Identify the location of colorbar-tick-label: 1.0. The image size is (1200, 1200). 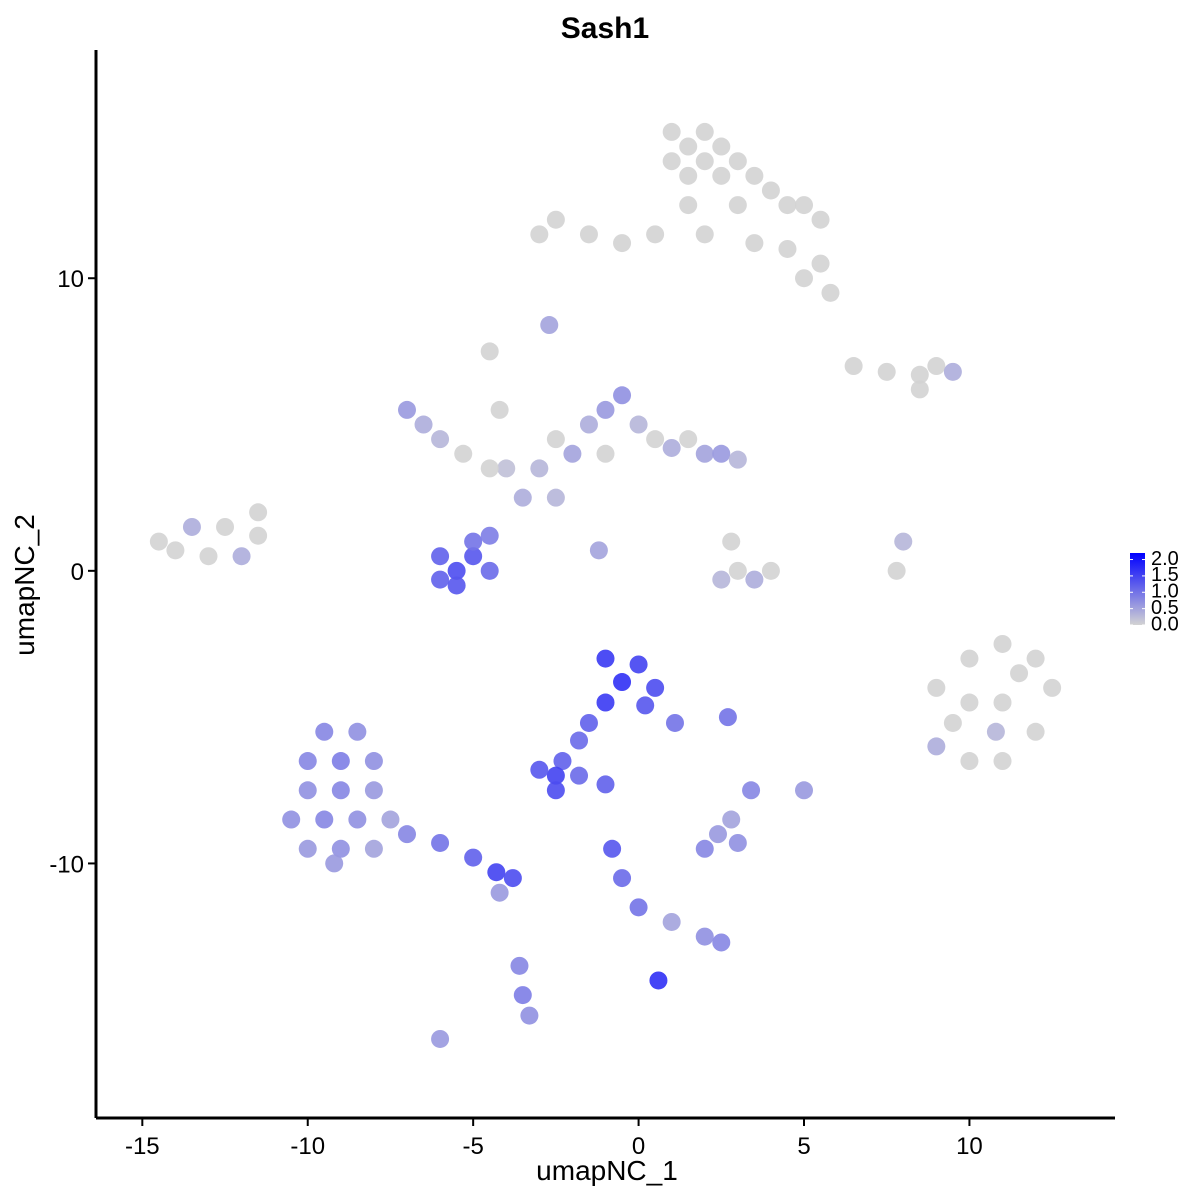
(1165, 592).